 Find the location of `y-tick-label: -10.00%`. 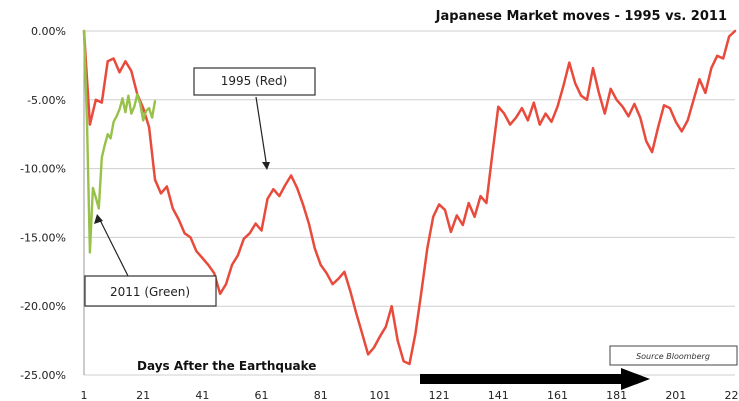

y-tick-label: -10.00% is located at coordinates (43, 169).